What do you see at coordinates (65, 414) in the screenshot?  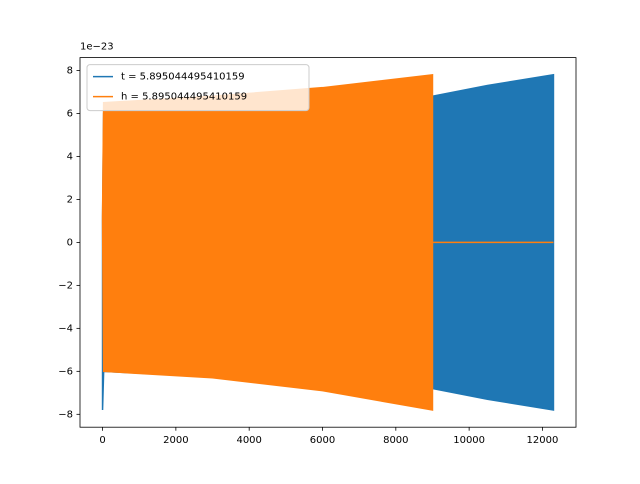 I see `y-tick-label: −8` at bounding box center [65, 414].